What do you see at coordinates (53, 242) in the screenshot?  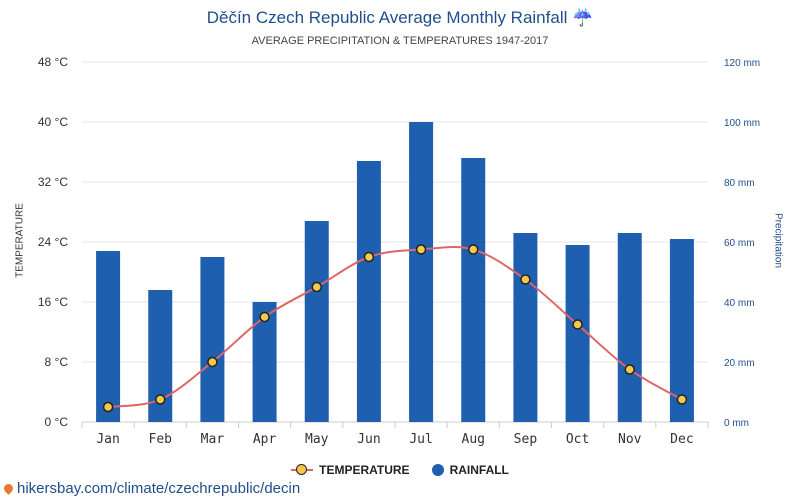 I see `y-tick-label-left: 24 °C` at bounding box center [53, 242].